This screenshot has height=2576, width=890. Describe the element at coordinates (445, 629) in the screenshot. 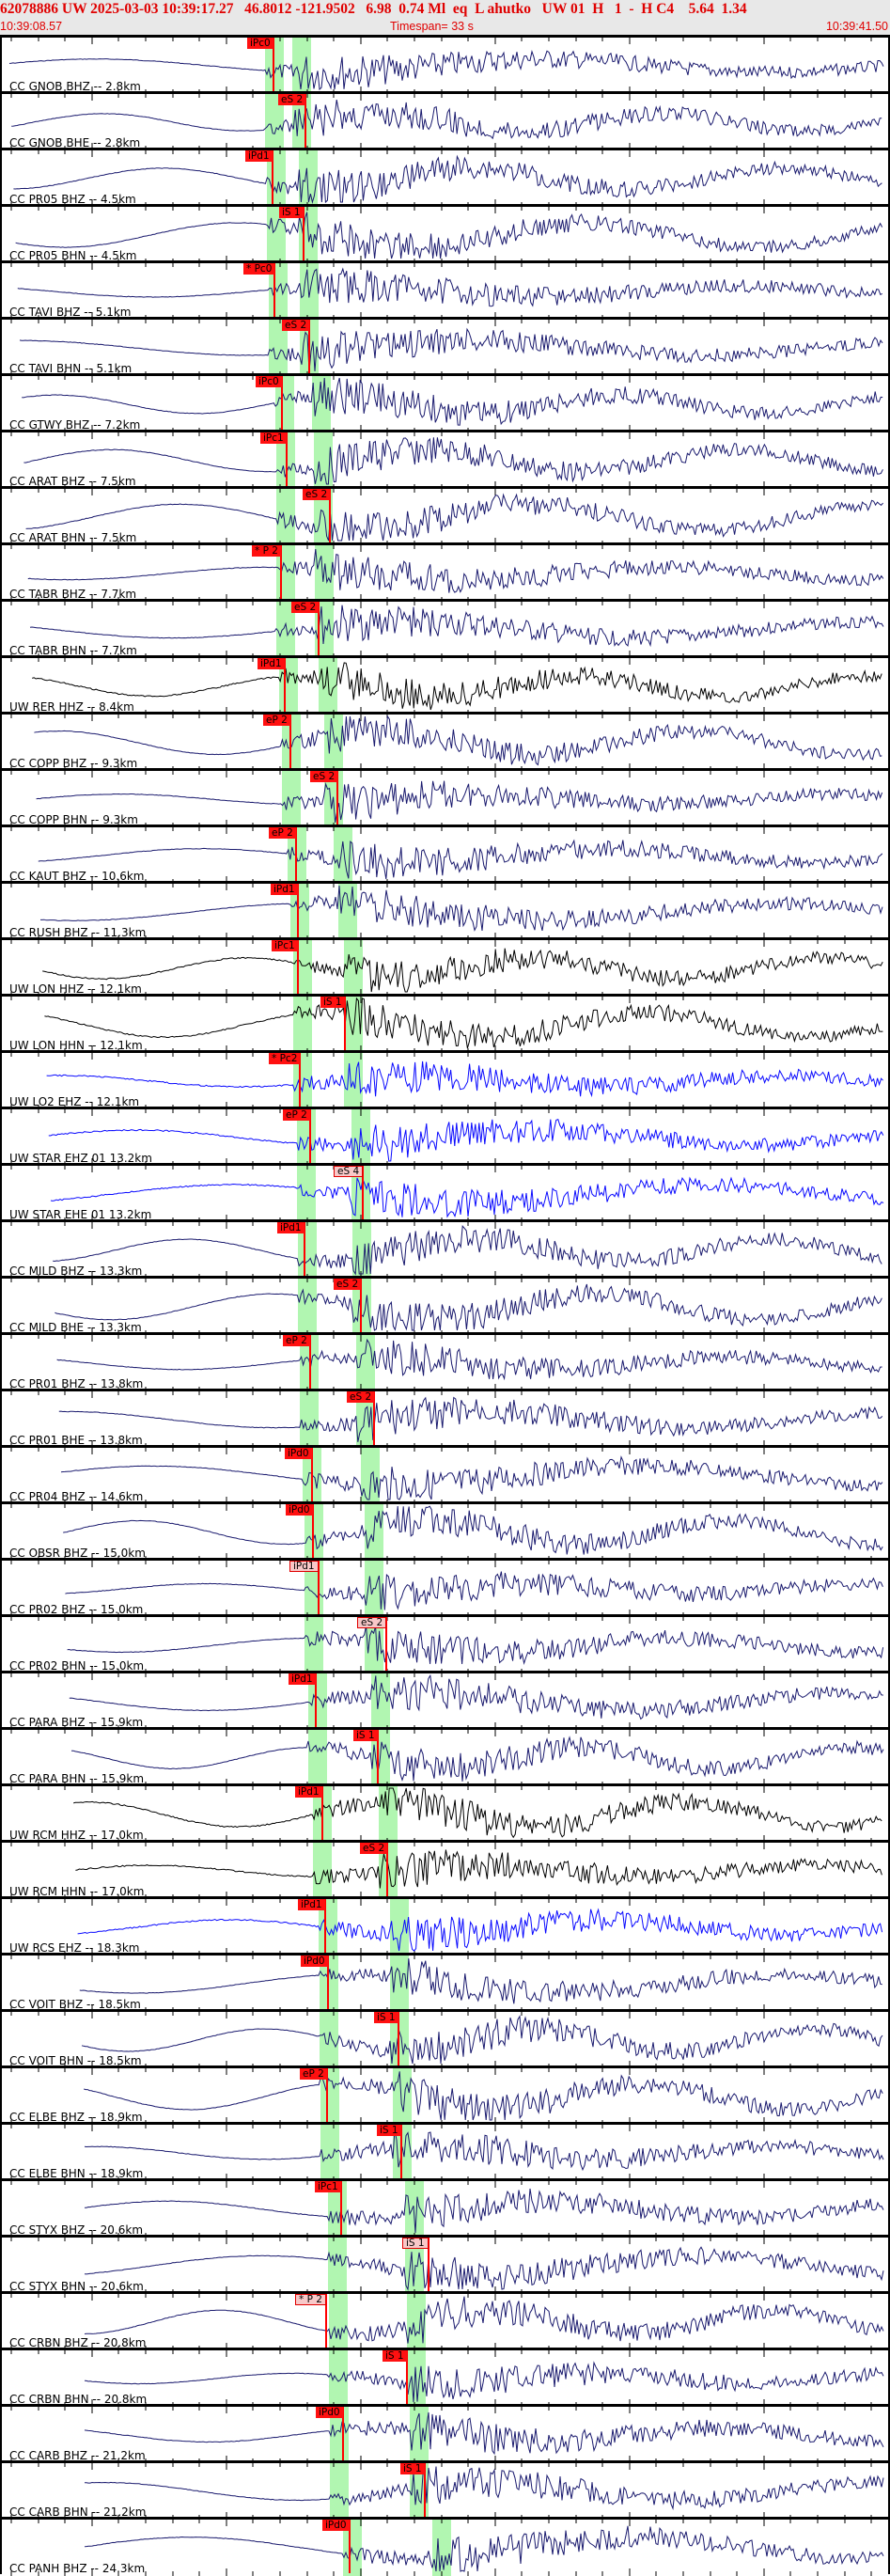

I see `trace-panel: eS 2 CC TABR BHN -- 7.7km` at that location.